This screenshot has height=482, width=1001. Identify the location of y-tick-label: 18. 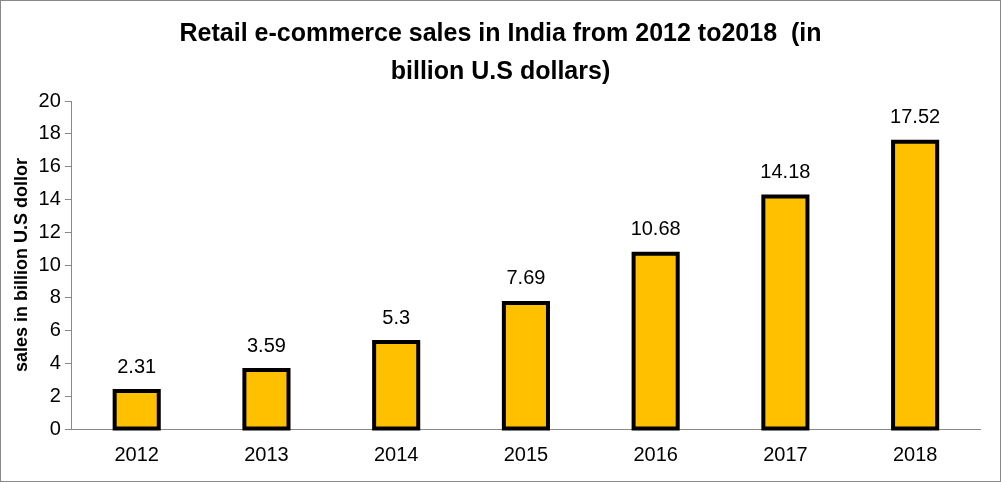
(49, 132).